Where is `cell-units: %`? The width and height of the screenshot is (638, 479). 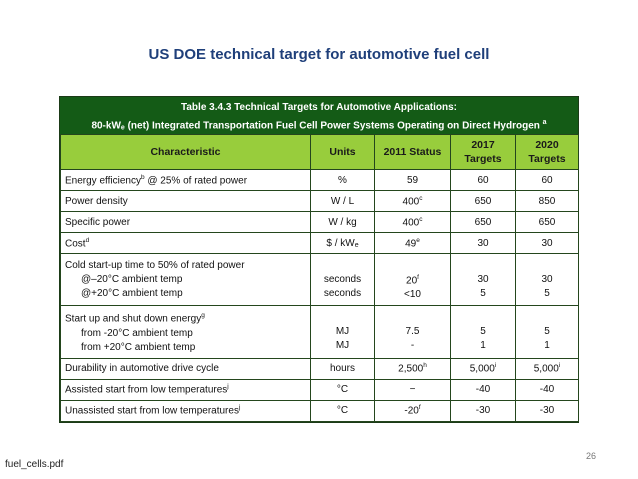
cell-units: % is located at coordinates (342, 180).